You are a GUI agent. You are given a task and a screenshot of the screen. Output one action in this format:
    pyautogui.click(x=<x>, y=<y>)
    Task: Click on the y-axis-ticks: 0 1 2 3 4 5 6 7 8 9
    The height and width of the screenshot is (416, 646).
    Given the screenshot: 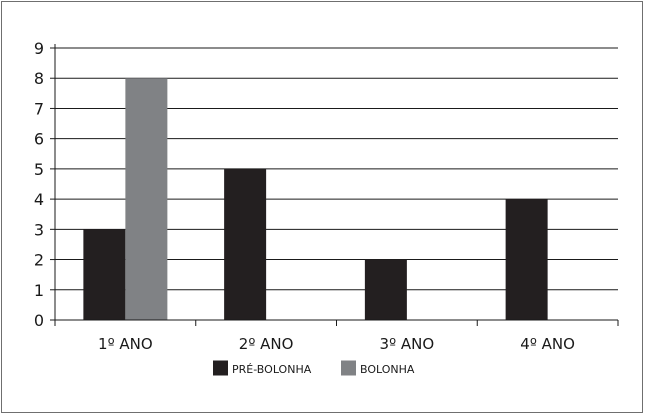 What is the action you would take?
    pyautogui.click(x=44, y=184)
    